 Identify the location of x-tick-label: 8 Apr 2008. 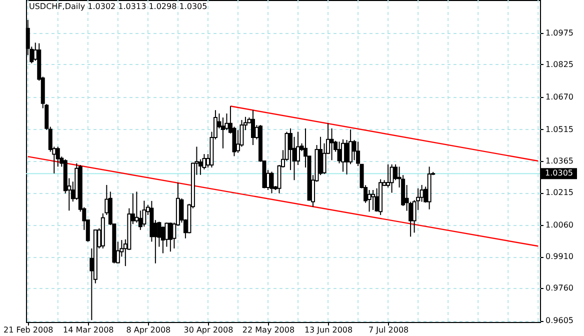
(148, 330).